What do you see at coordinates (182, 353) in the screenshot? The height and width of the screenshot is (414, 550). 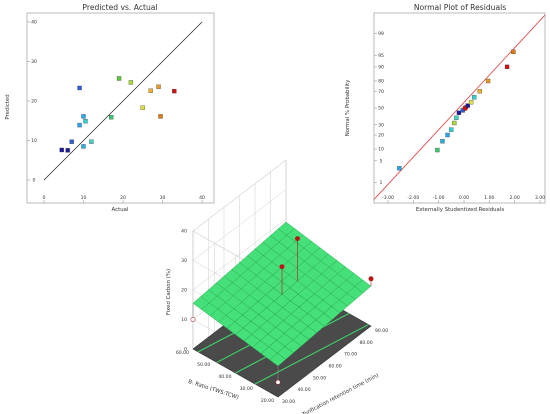 I see `surface-b-tick-label: 60.00` at bounding box center [182, 353].